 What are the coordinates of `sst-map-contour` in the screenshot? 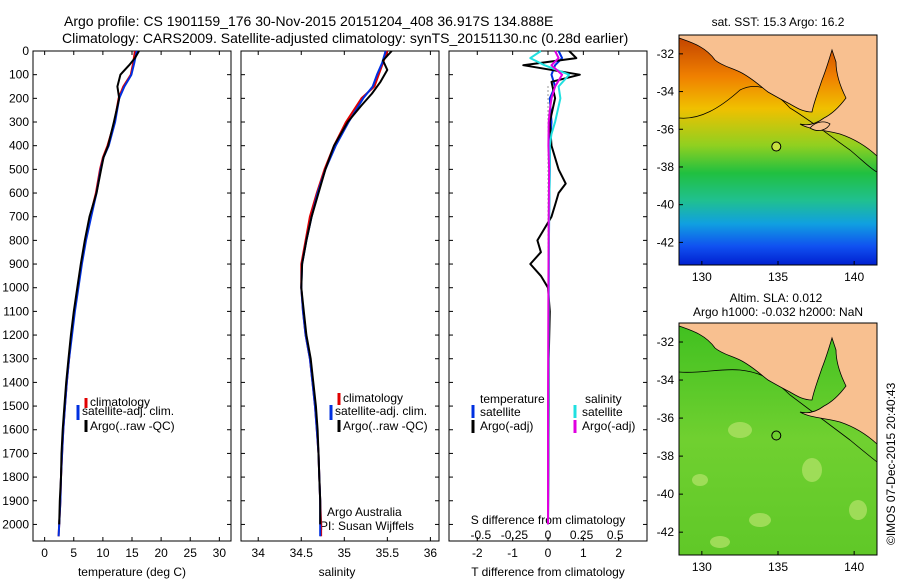 It's located at (778, 129).